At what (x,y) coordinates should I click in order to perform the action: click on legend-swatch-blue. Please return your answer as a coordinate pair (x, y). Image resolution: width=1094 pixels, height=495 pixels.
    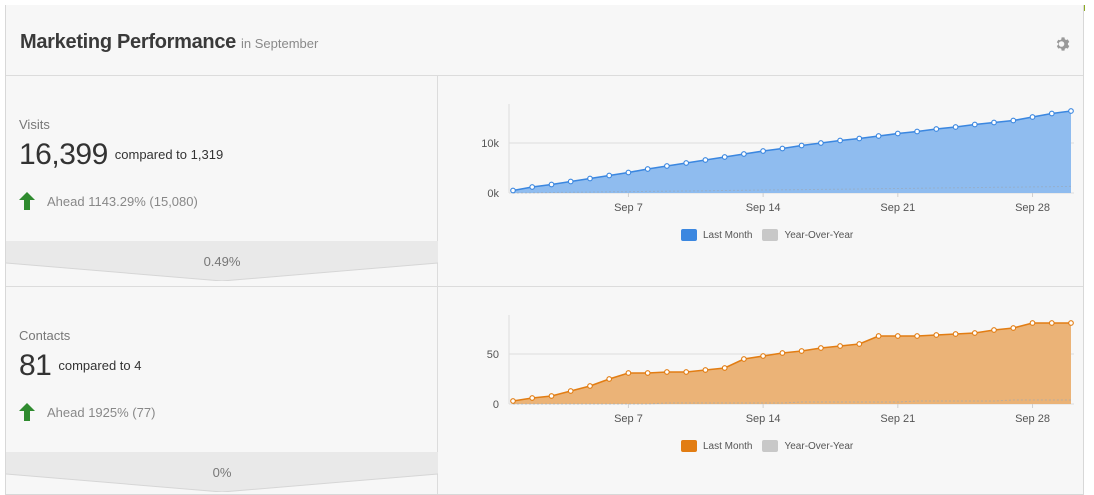
    Looking at the image, I should click on (689, 235).